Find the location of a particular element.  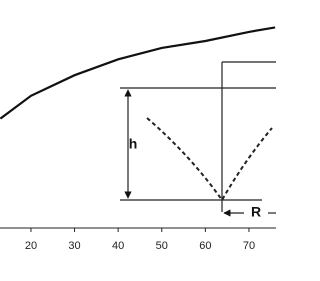

x-tick-label: 60 is located at coordinates (205, 246).